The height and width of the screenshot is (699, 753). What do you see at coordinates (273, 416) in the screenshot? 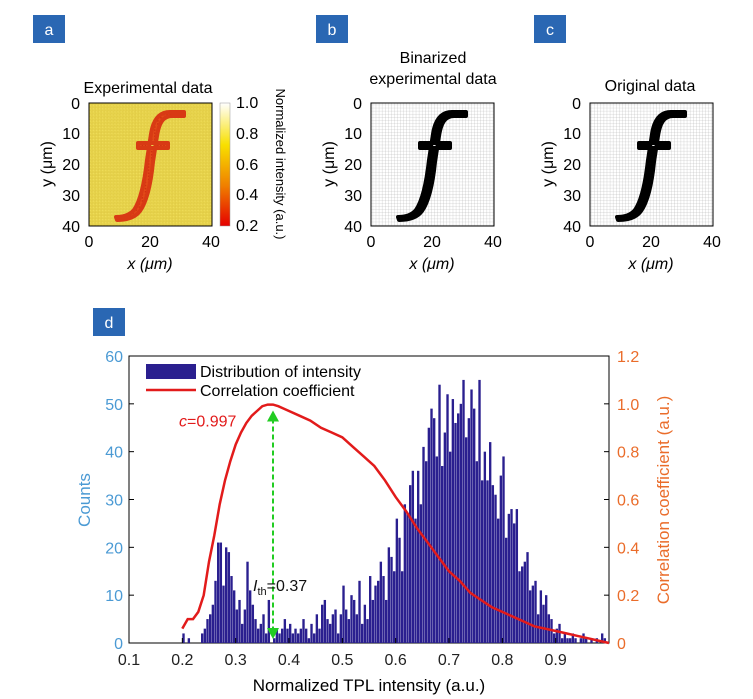
I see `threshold-arrow-up-icon` at bounding box center [273, 416].